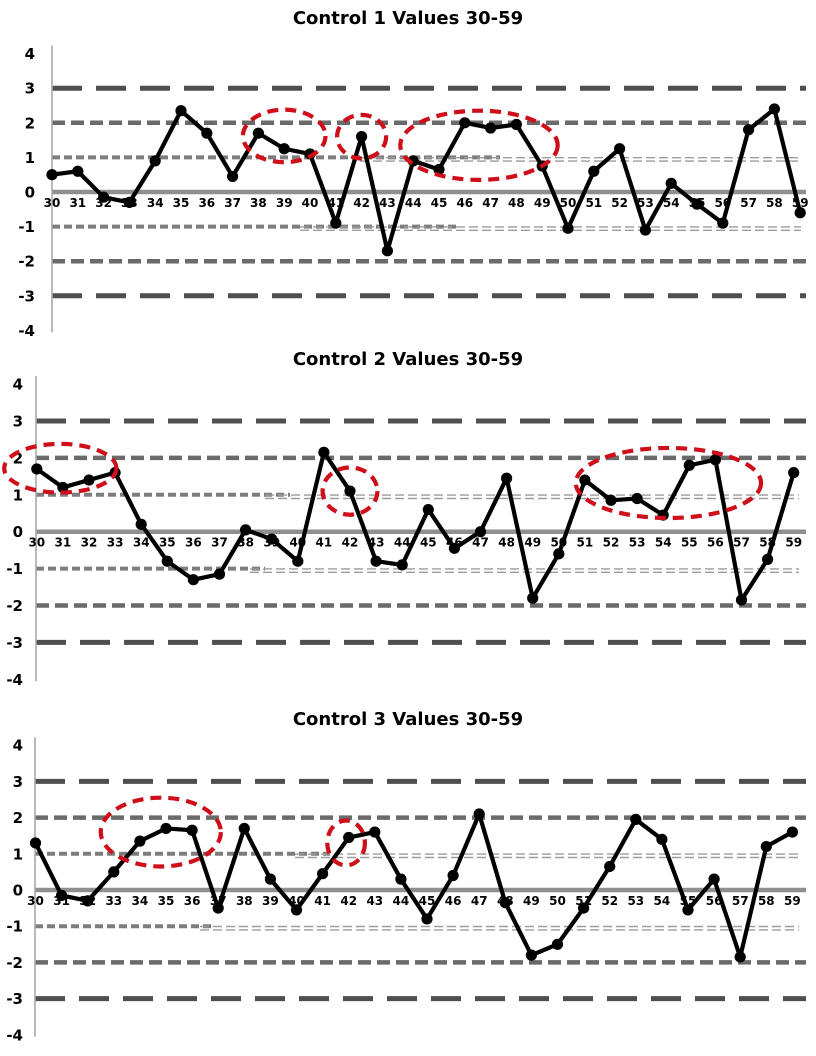  I want to click on x-tick-label-37: 37, so click(232, 203).